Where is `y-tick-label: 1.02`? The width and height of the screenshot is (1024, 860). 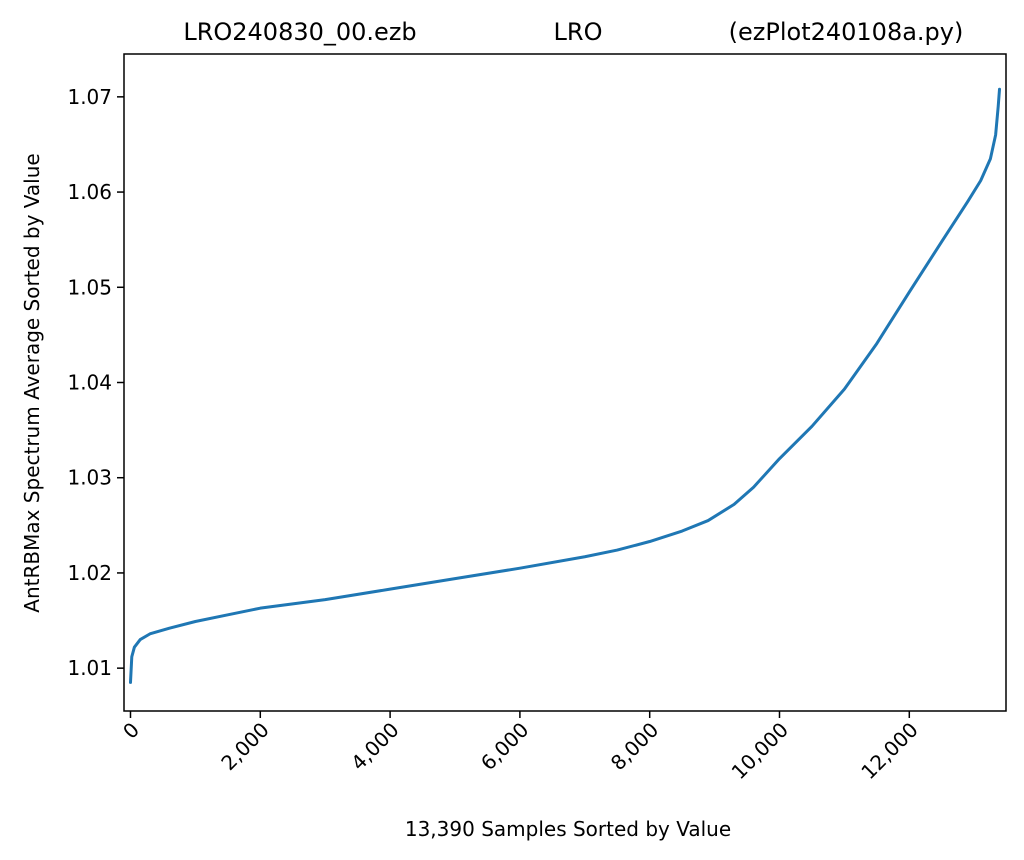 y-tick-label: 1.02 is located at coordinates (89, 573).